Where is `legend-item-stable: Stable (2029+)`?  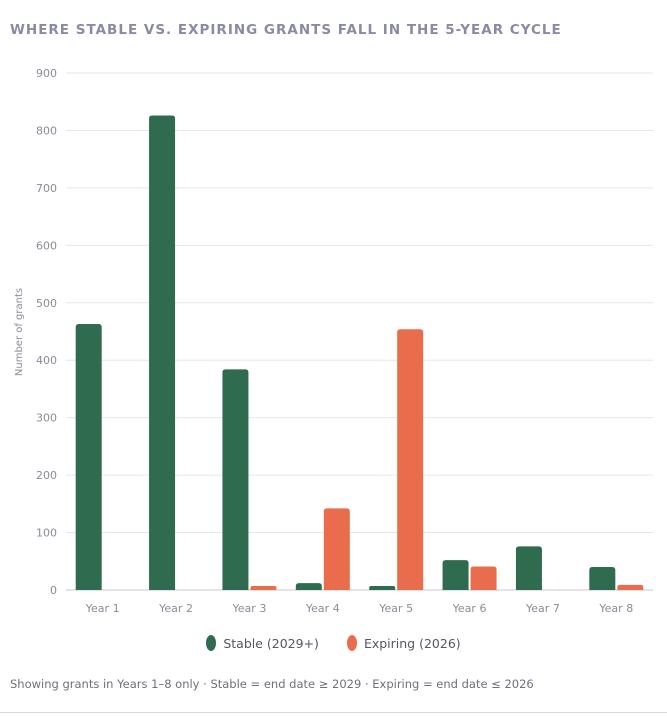
legend-item-stable: Stable (2029+) is located at coordinates (262, 643).